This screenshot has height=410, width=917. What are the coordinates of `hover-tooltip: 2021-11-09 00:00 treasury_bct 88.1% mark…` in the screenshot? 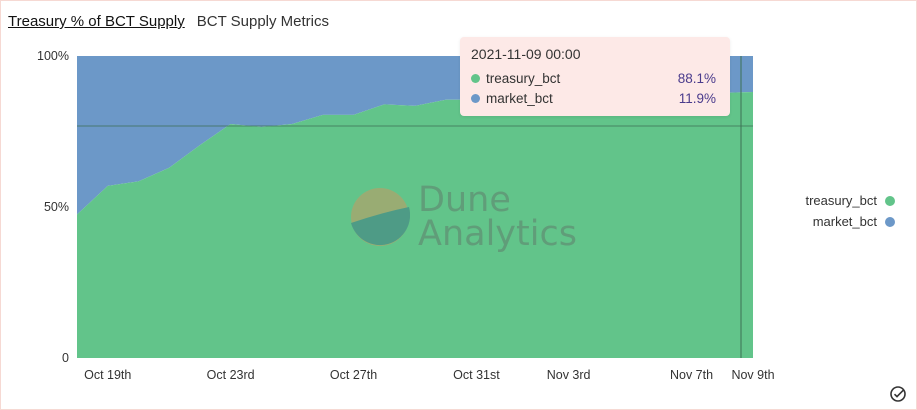 It's located at (595, 76).